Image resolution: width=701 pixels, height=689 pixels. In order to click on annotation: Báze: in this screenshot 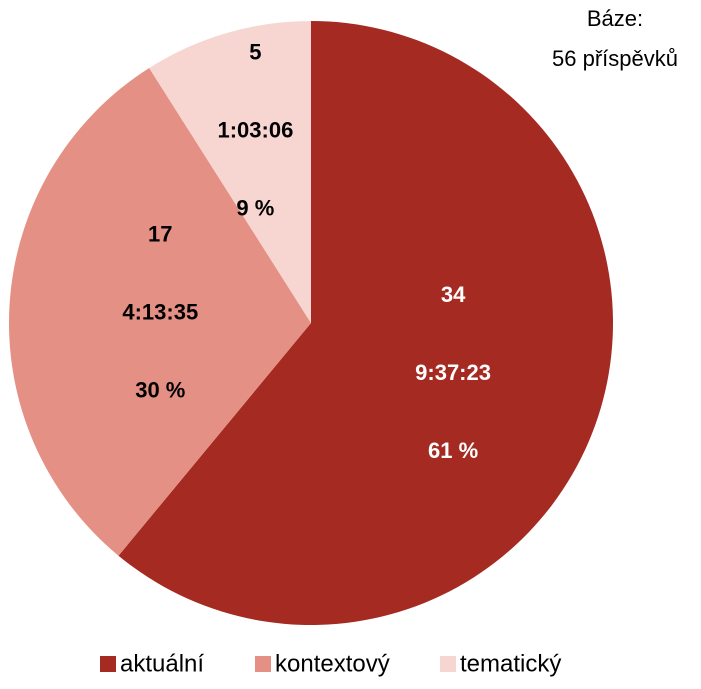, I will do `click(615, 18)`.